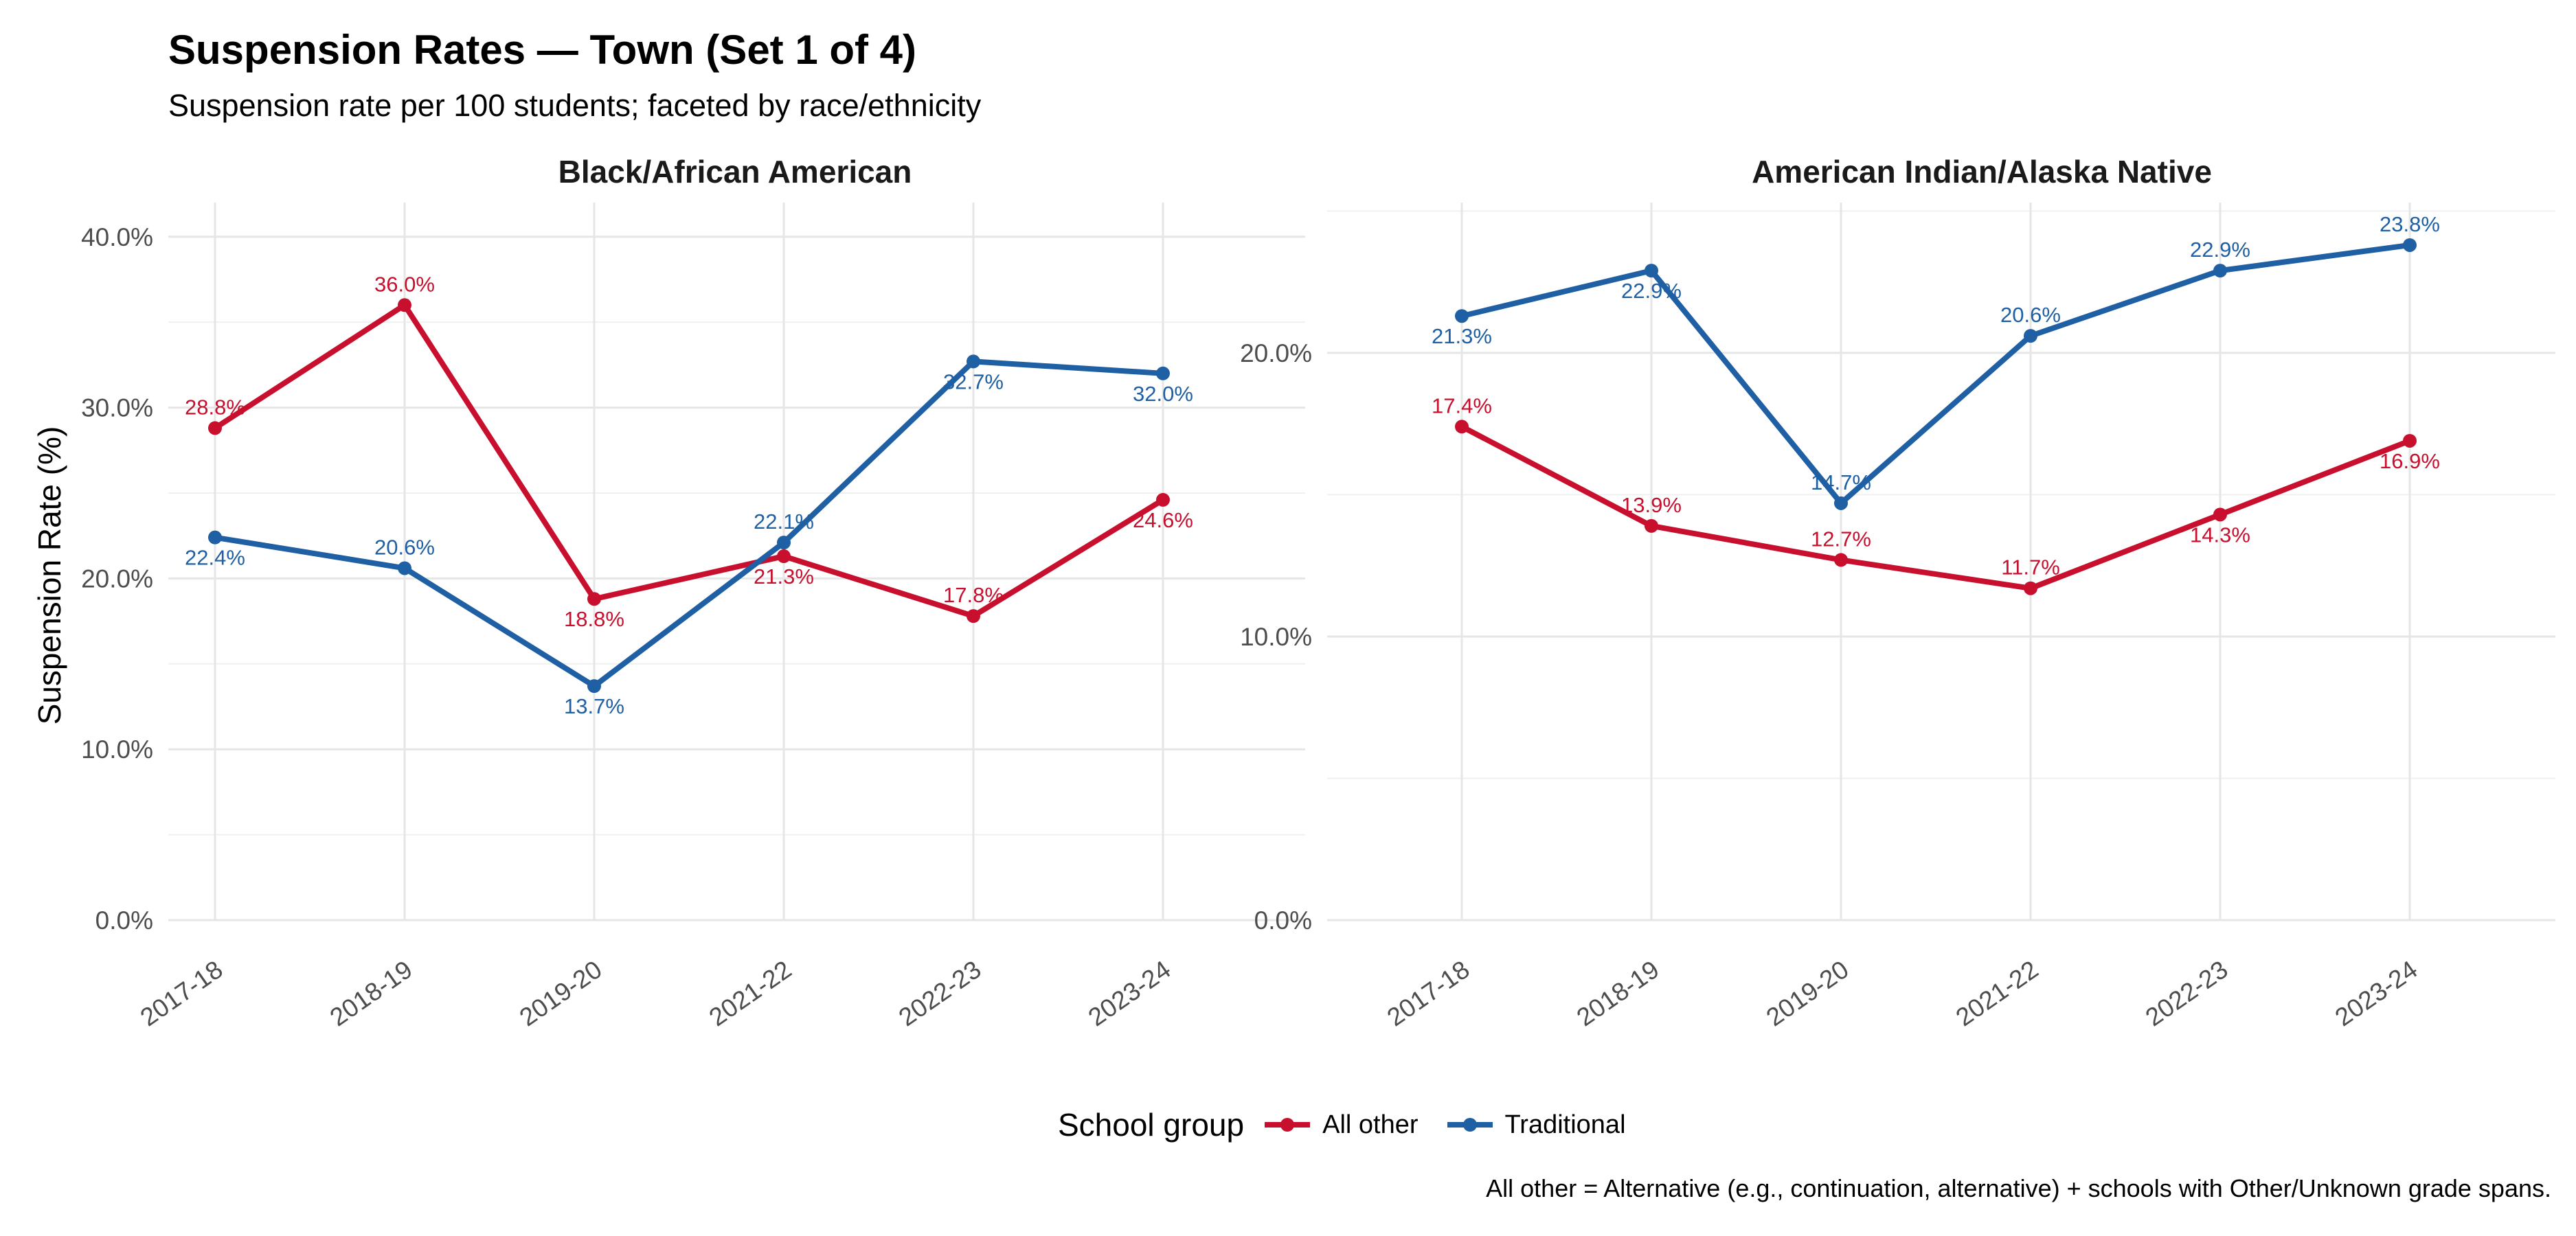 This screenshot has height=1236, width=2576. Describe the element at coordinates (1470, 1125) in the screenshot. I see `legend-key-traditional` at that location.